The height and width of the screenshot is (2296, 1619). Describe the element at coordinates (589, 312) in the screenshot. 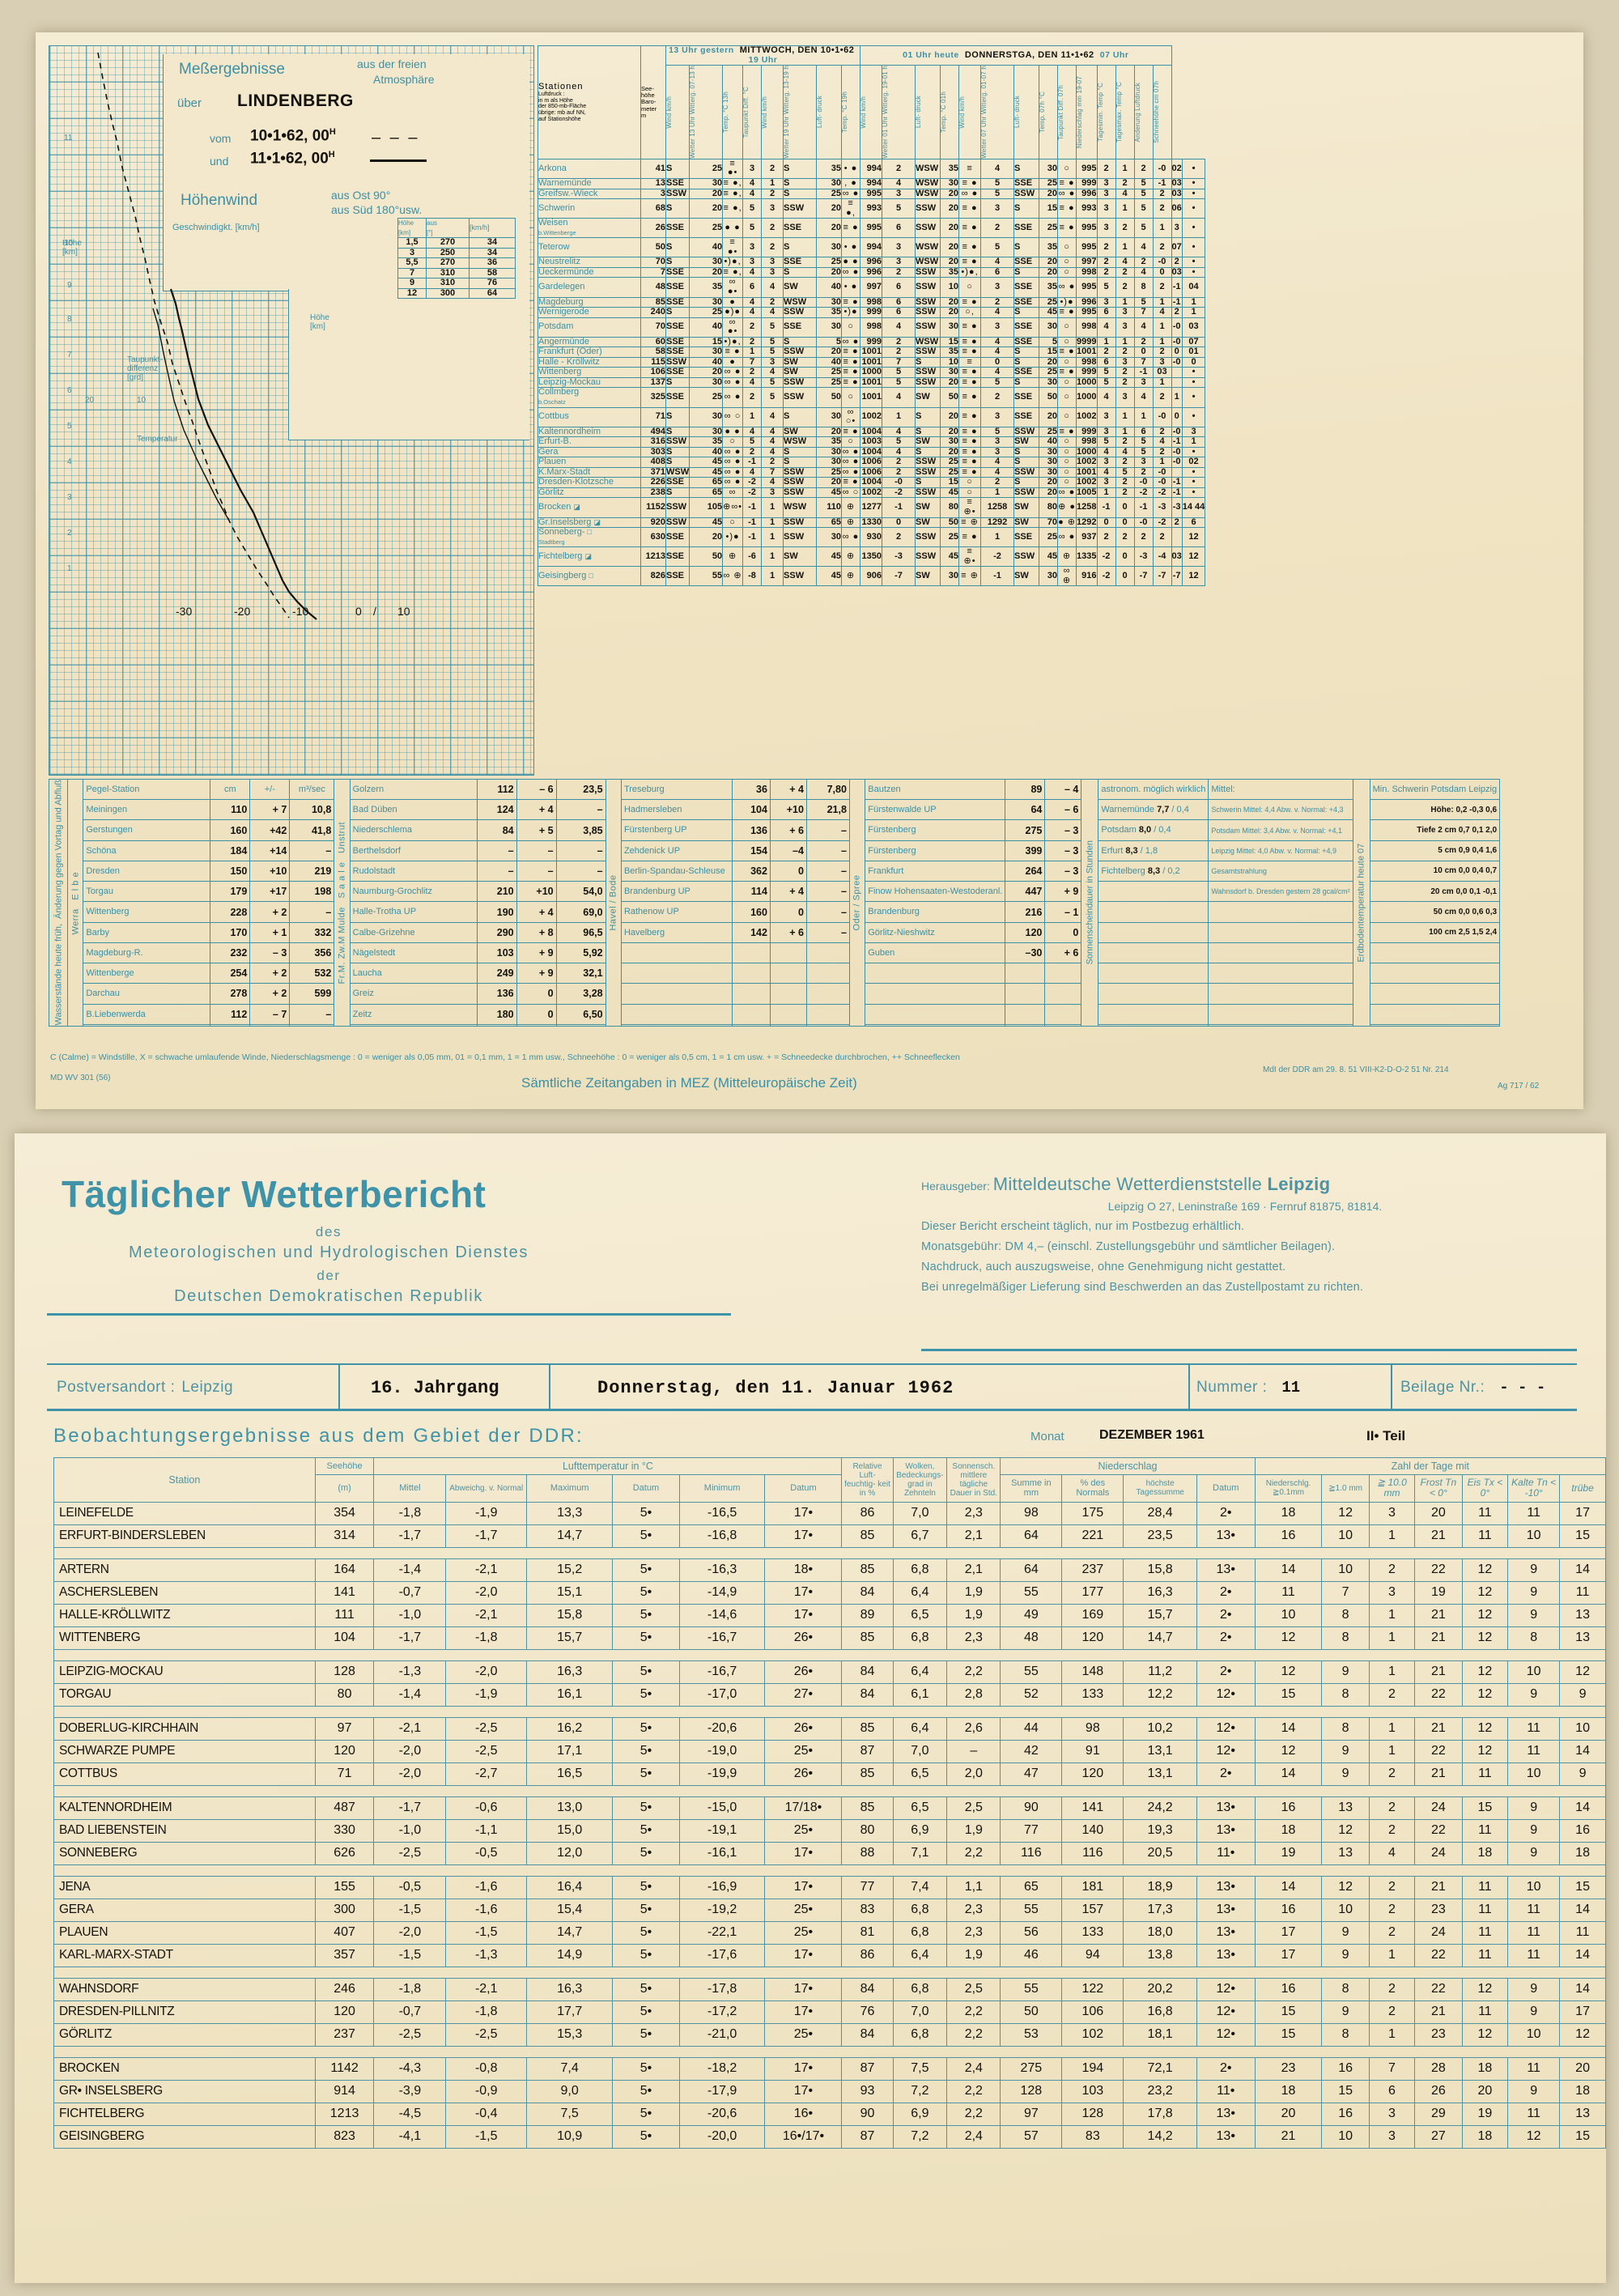

I see `syn-station-name: Wernigerode` at that location.